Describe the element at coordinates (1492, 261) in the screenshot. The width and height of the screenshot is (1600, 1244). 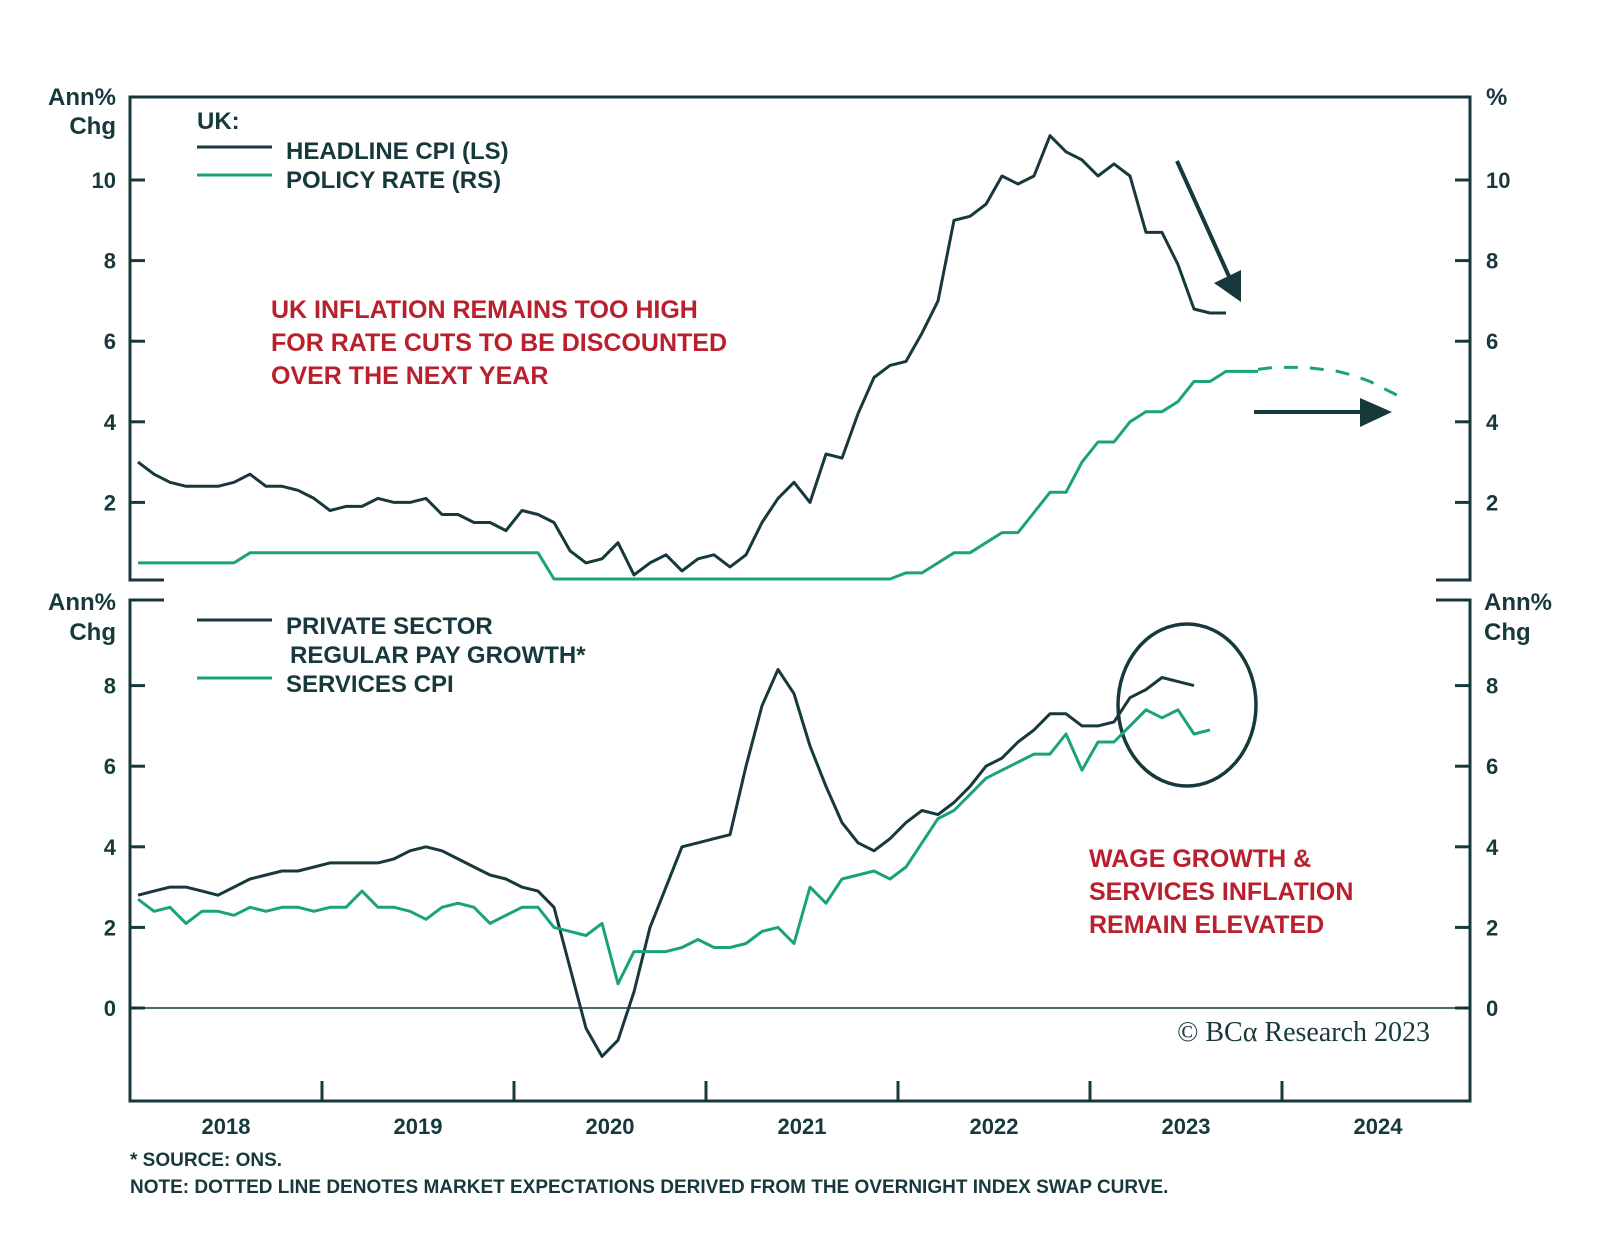
I see `top-right-tick-label: 8` at that location.